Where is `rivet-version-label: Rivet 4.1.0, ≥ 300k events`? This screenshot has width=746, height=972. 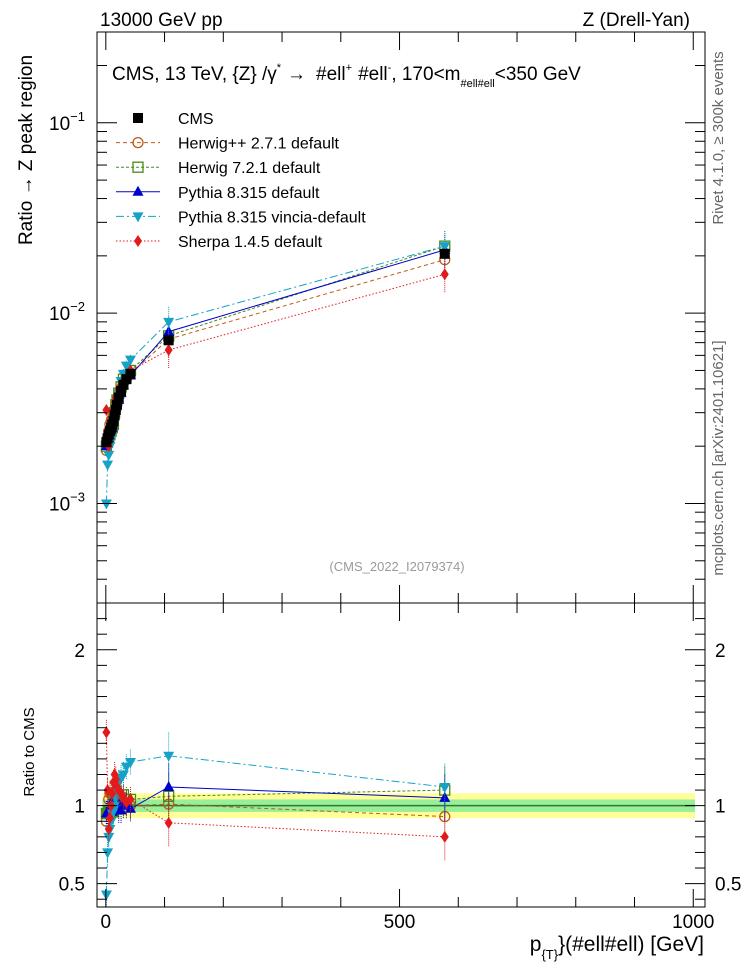
rivet-version-label: Rivet 4.1.0, ≥ 300k events is located at coordinates (718, 137).